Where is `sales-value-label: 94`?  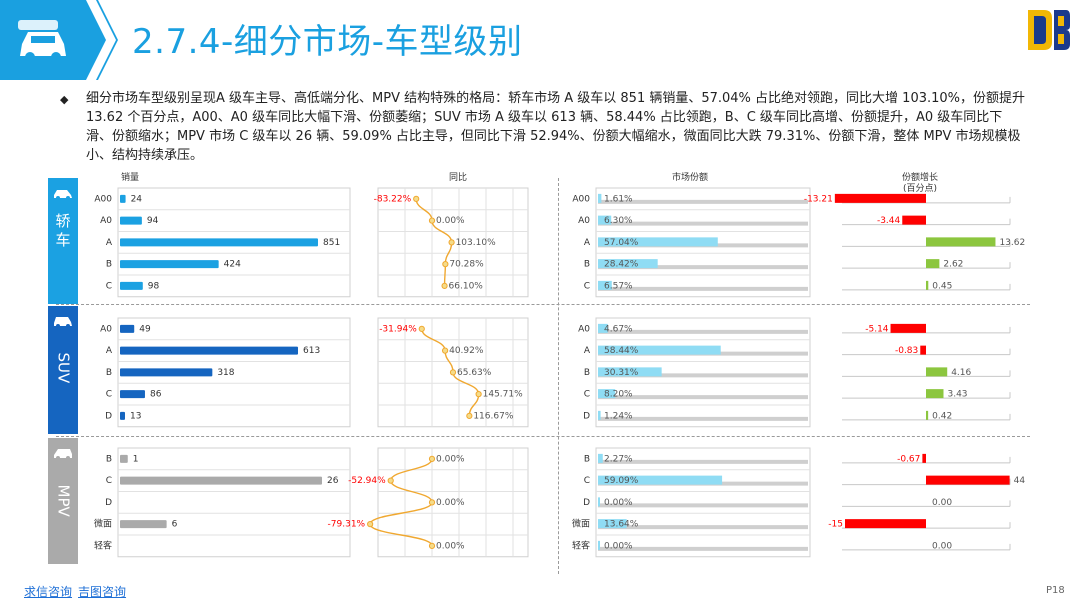 sales-value-label: 94 is located at coordinates (153, 221).